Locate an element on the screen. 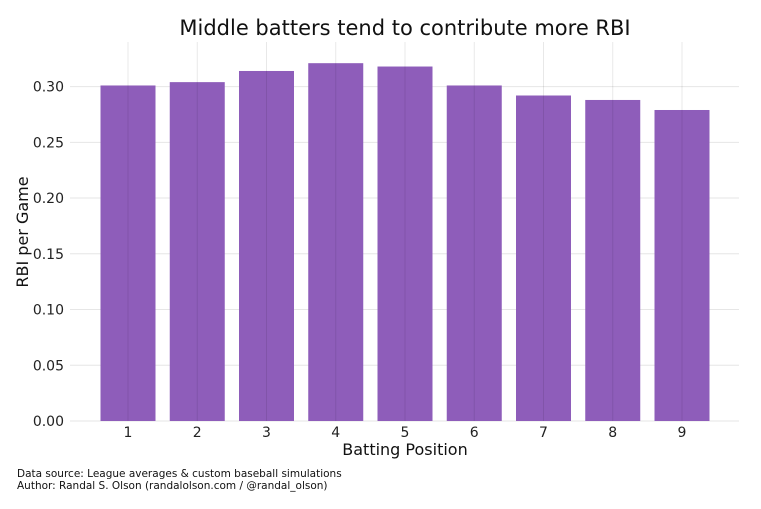 The width and height of the screenshot is (761, 509). x-tick-label: 4 is located at coordinates (335, 433).